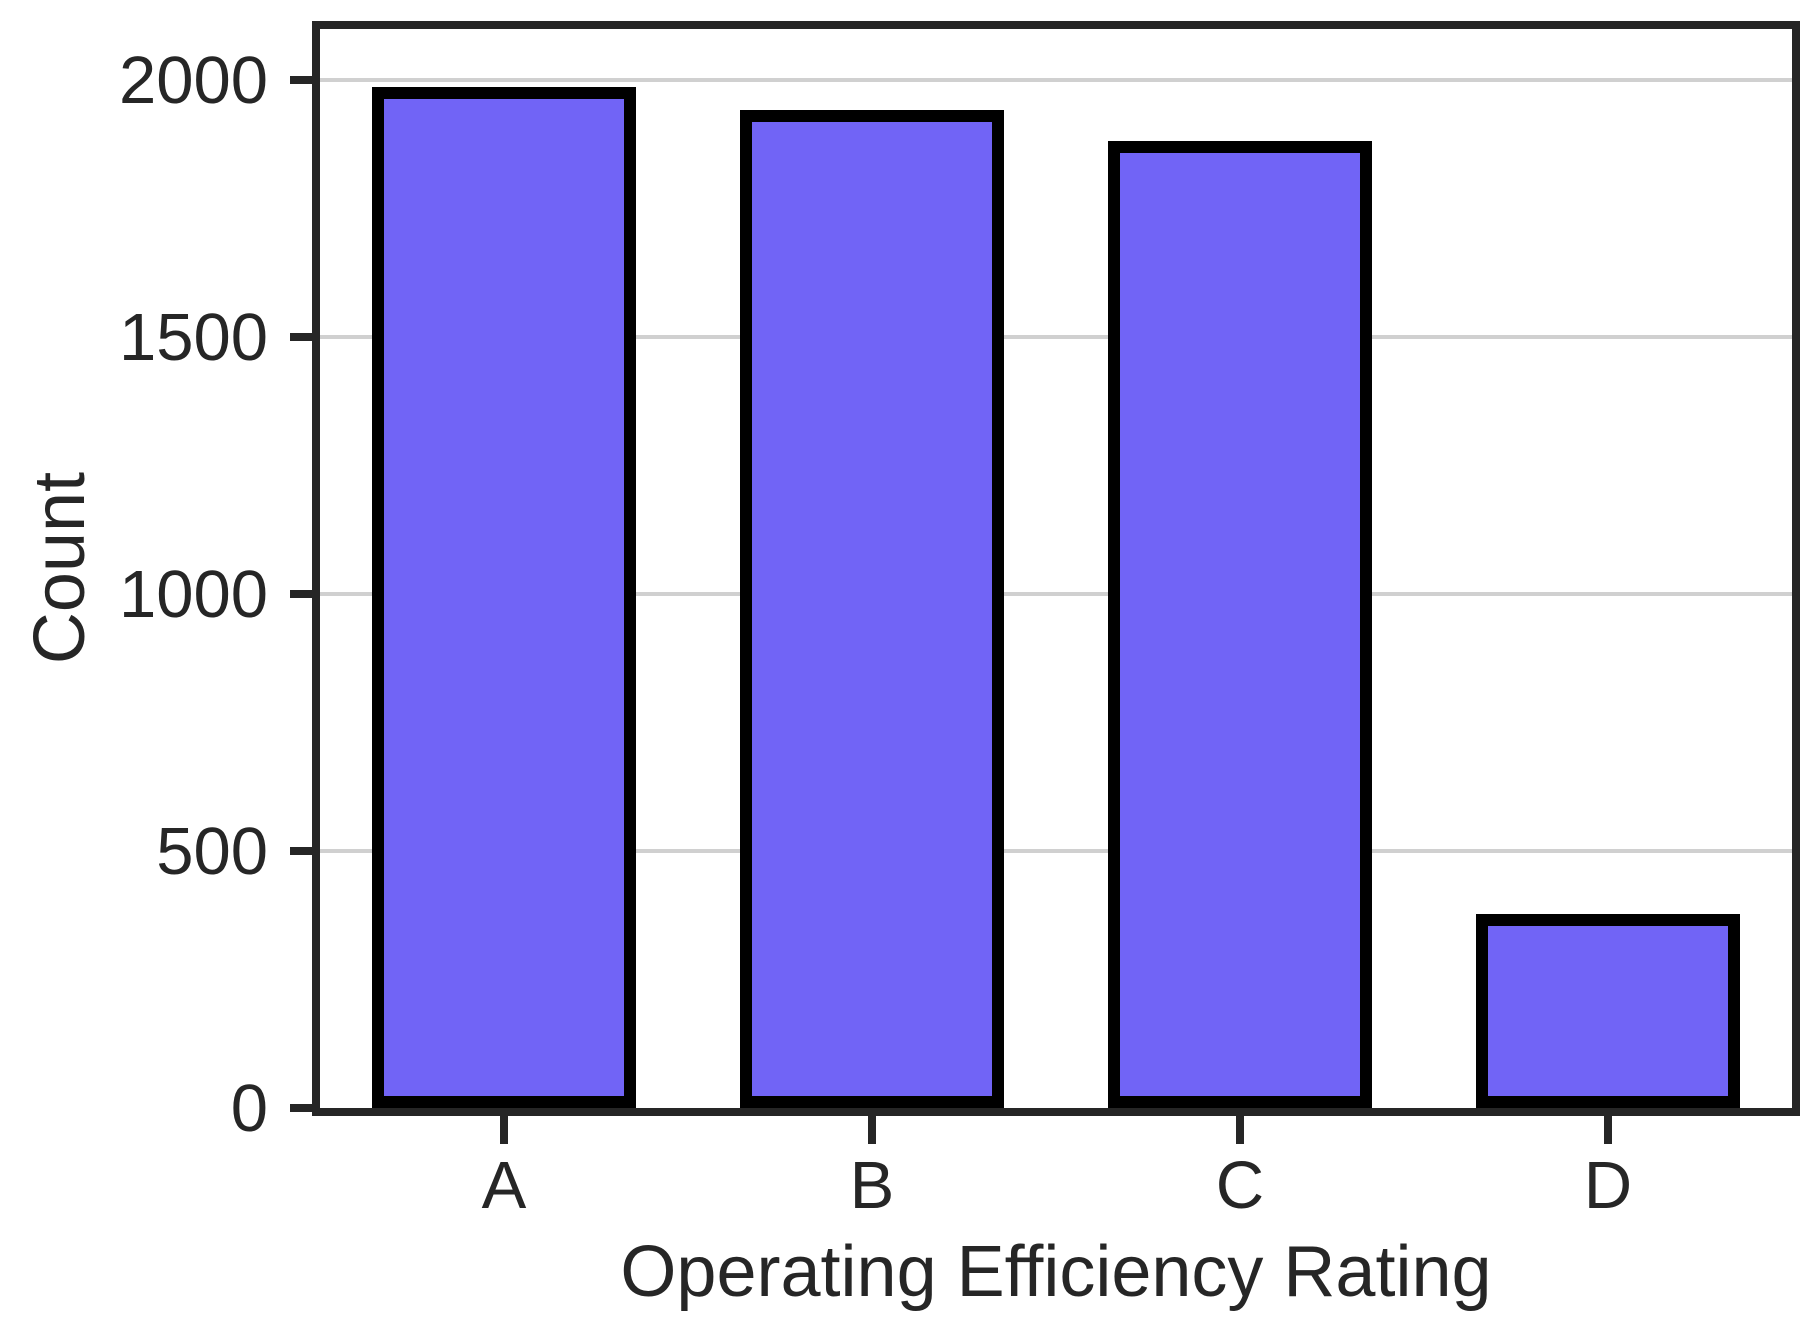  Describe the element at coordinates (1240, 1130) in the screenshot. I see `x-tick-mark-C` at that location.